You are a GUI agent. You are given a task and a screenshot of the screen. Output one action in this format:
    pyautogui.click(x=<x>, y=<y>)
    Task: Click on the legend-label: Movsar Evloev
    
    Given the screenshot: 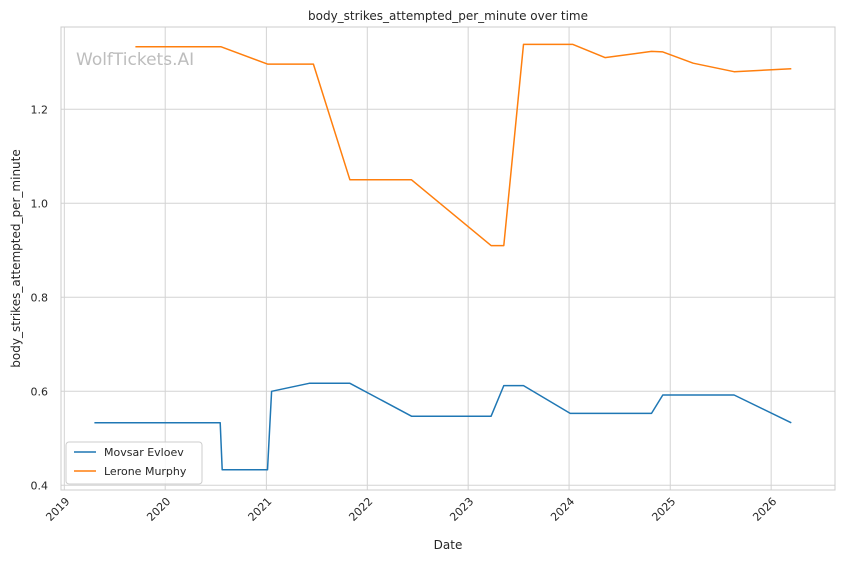 What is the action you would take?
    pyautogui.click(x=144, y=452)
    